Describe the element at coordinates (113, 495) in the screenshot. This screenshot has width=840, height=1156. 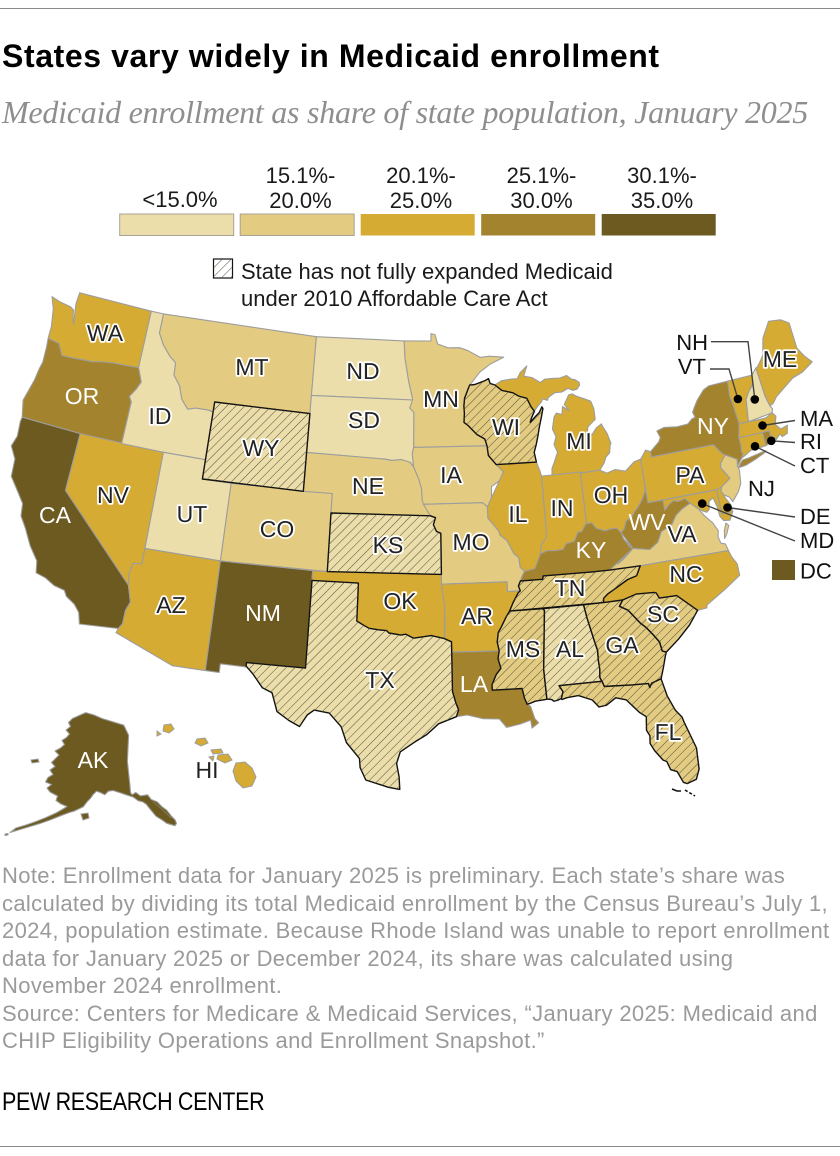
I see `svg-text: NV` at that location.